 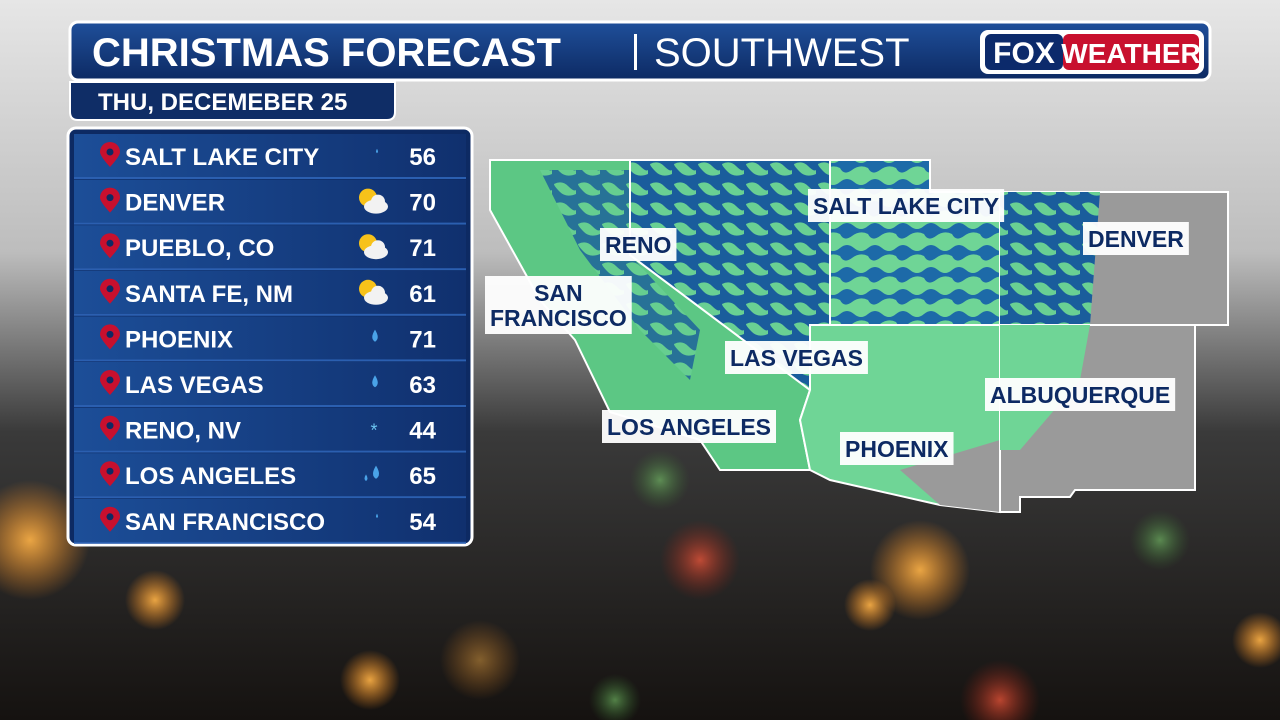 What do you see at coordinates (422, 294) in the screenshot?
I see `temperature: 61` at bounding box center [422, 294].